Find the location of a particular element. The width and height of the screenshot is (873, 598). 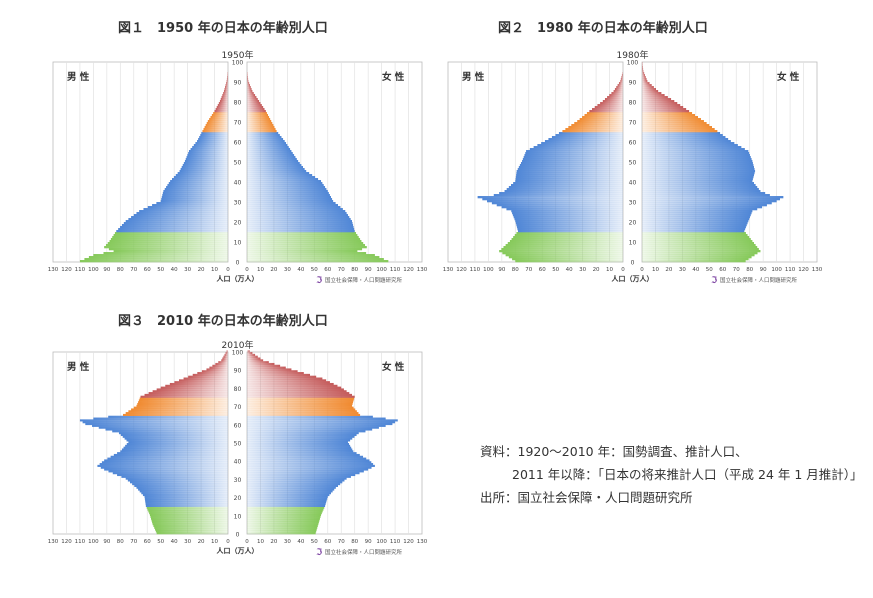

x-tick-label: 80 is located at coordinates (515, 270).